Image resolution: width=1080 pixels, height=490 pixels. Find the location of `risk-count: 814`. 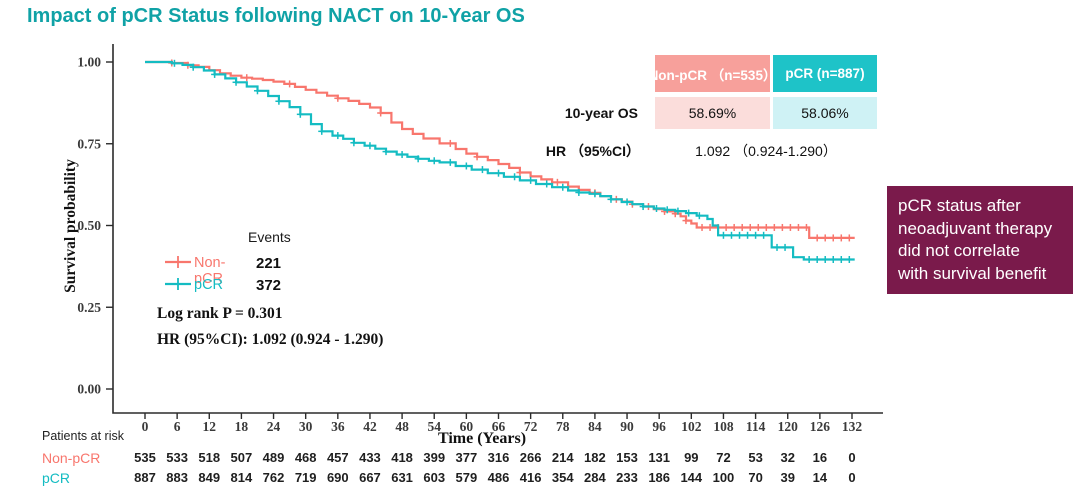

risk-count: 814 is located at coordinates (241, 477).